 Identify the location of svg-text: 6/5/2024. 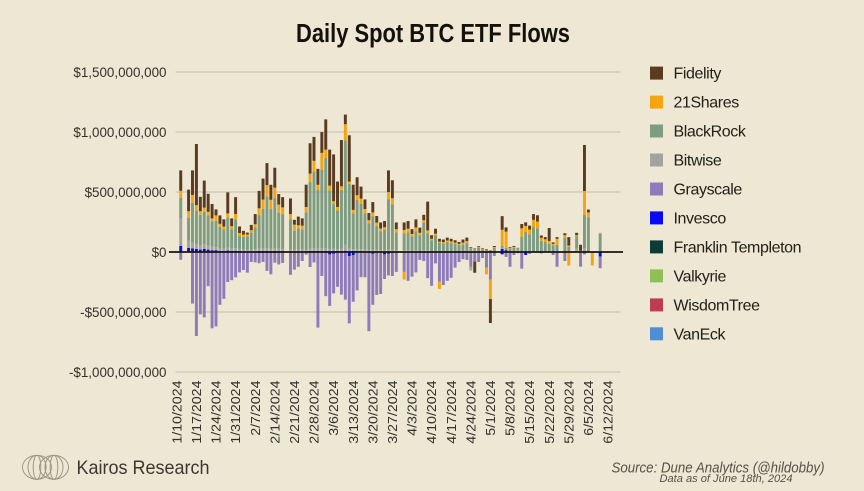
(588, 408).